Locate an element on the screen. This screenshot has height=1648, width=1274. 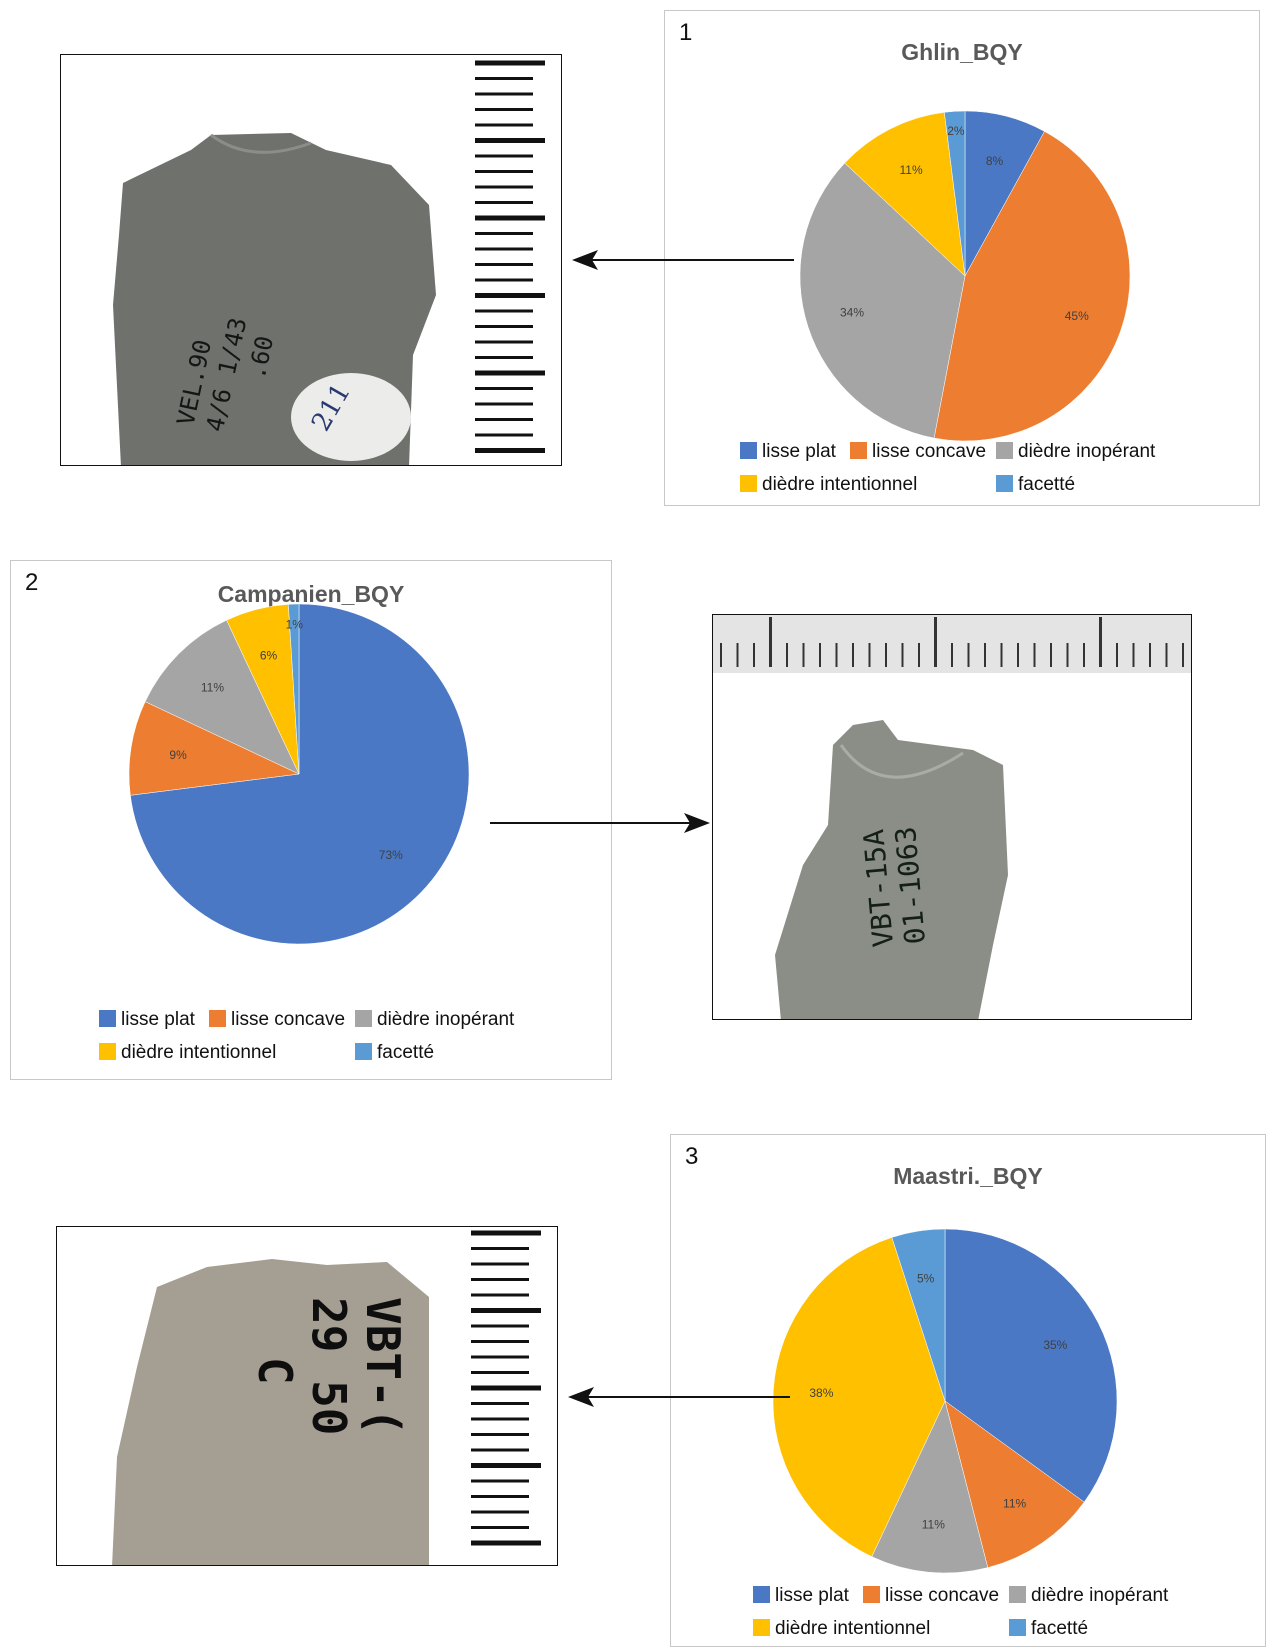
pie-label-lisse-concave: 11% is located at coordinates (1014, 1503).